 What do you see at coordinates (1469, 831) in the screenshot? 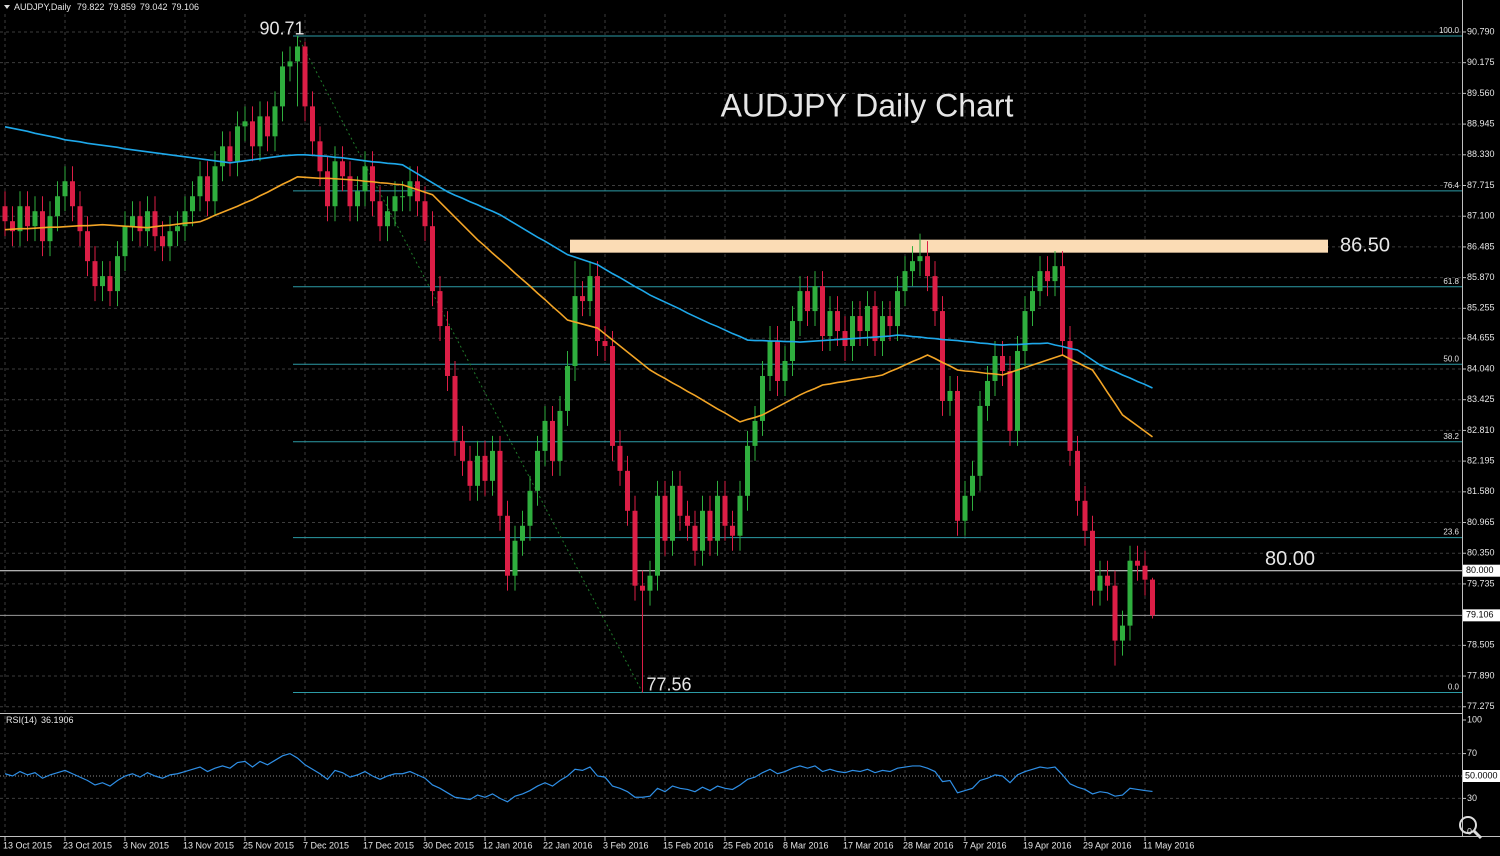
I see `rsi-y-tick-label: 0` at bounding box center [1469, 831].